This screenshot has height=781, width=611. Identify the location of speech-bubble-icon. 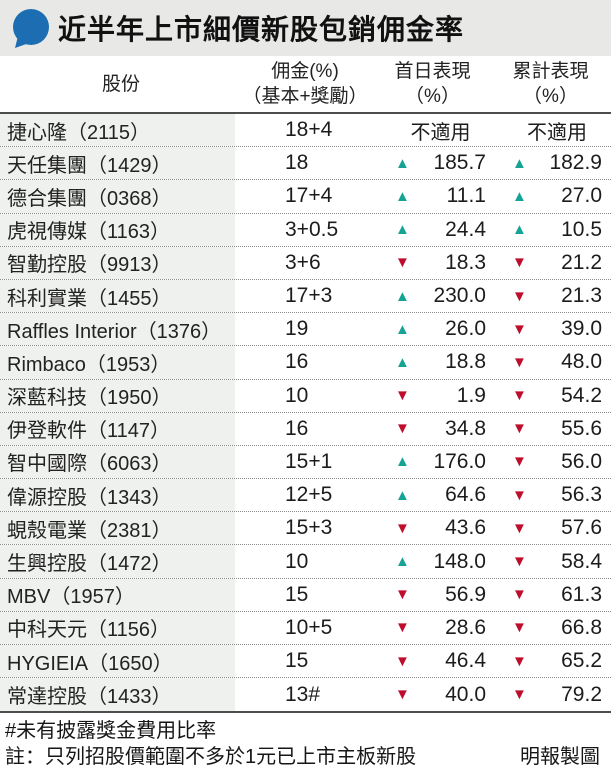
(30, 29).